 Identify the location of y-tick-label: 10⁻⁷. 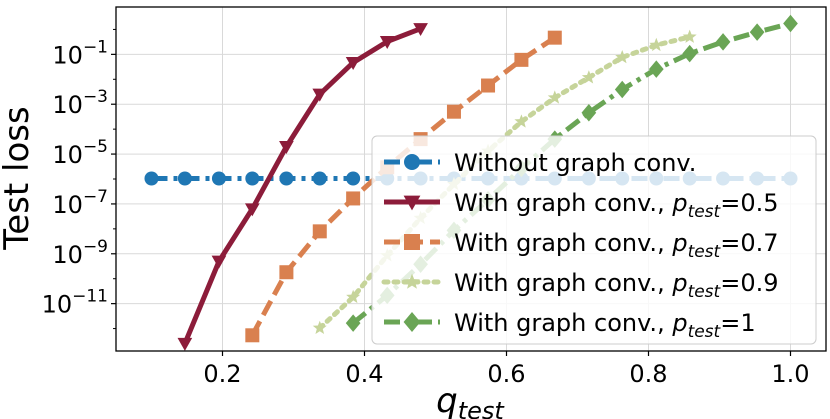
(80, 203).